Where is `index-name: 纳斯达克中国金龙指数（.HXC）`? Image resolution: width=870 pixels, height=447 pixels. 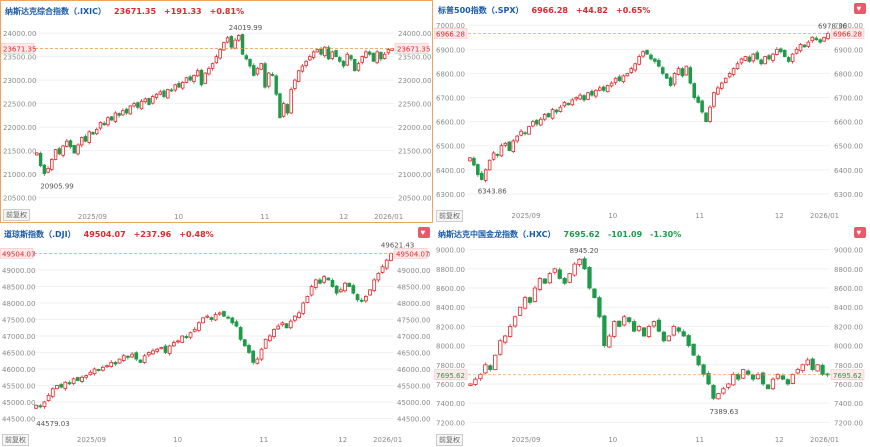
index-name: 纳斯达克中国金龙指数（.HXC） is located at coordinates (497, 234).